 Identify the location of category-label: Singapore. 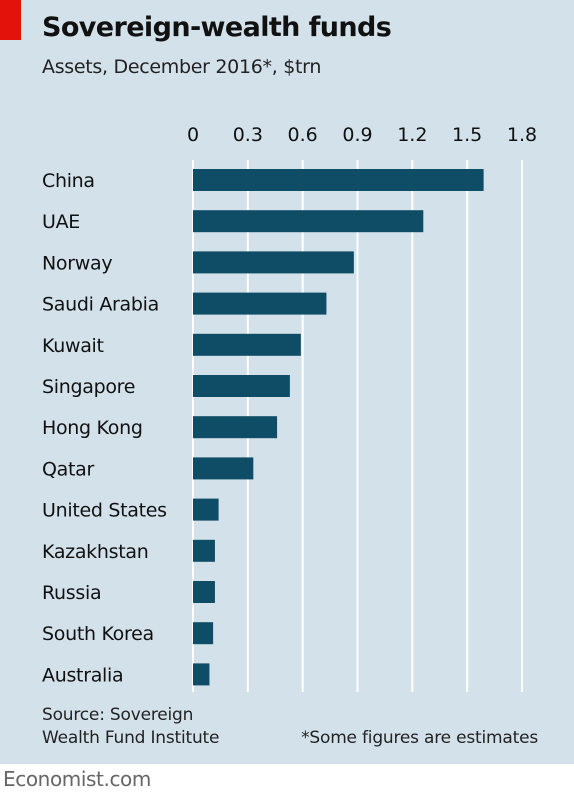
(88, 387).